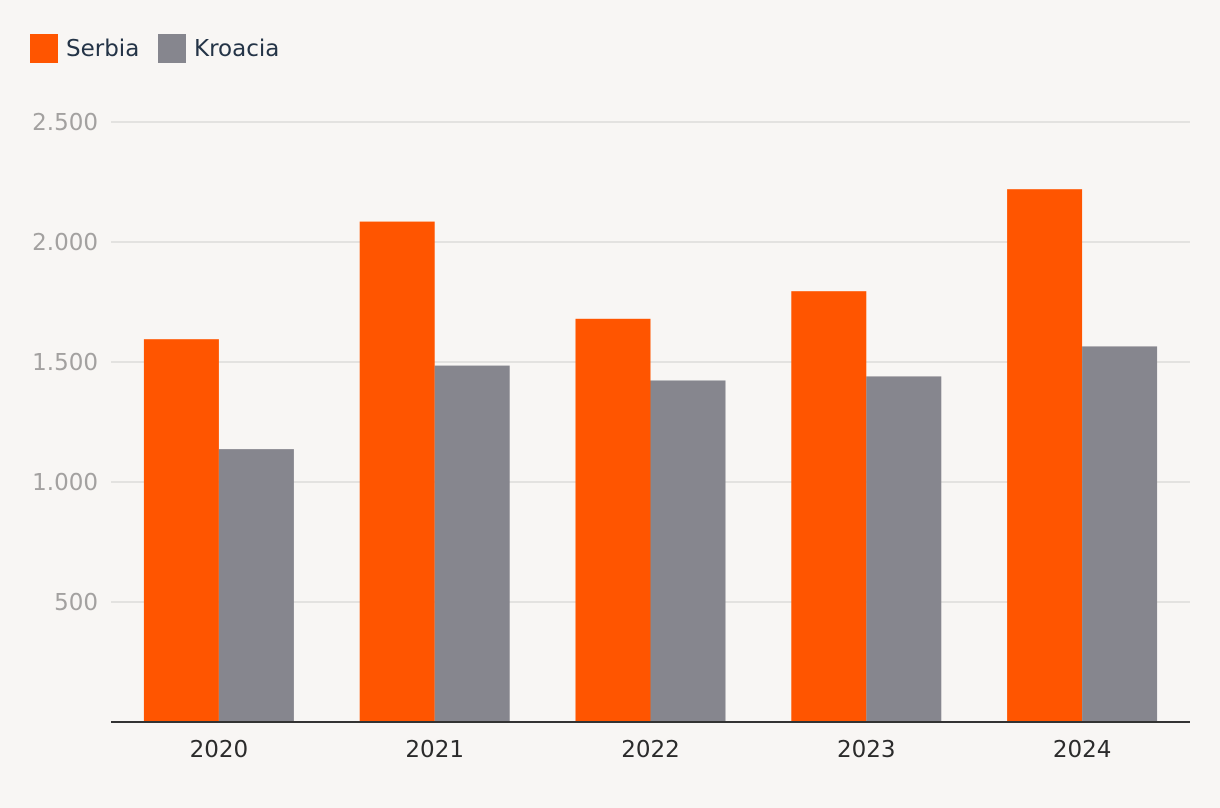 Image resolution: width=1220 pixels, height=808 pixels. Describe the element at coordinates (1045, 455) in the screenshot. I see `bar-serbia-2024` at that location.